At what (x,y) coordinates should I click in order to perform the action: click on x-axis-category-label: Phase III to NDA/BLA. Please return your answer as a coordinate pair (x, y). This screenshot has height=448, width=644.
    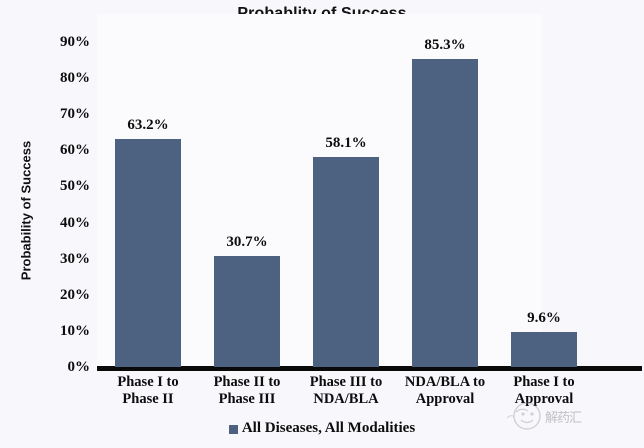
    Looking at the image, I should click on (346, 390).